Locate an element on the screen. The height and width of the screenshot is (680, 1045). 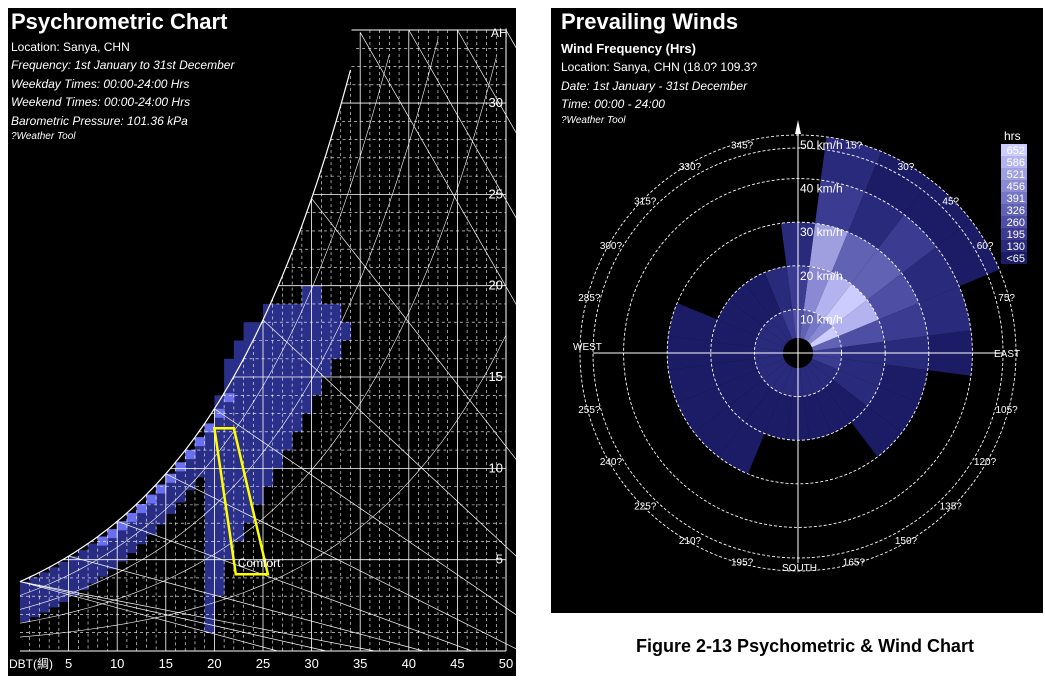
bearing-label: 15? is located at coordinates (854, 145).